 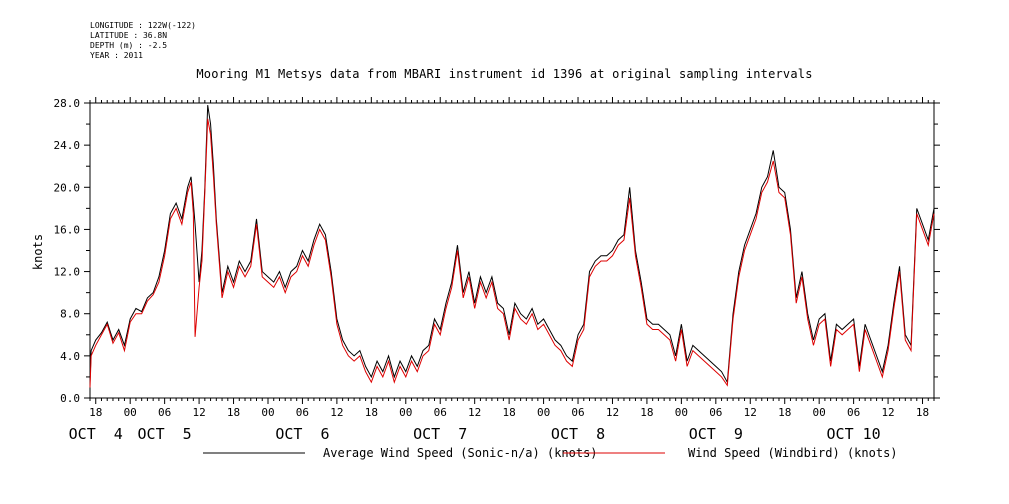 I want to click on legend-label-sonic: Average Wind Speed (Sonic-n/a) (knots), so click(x=460, y=453).